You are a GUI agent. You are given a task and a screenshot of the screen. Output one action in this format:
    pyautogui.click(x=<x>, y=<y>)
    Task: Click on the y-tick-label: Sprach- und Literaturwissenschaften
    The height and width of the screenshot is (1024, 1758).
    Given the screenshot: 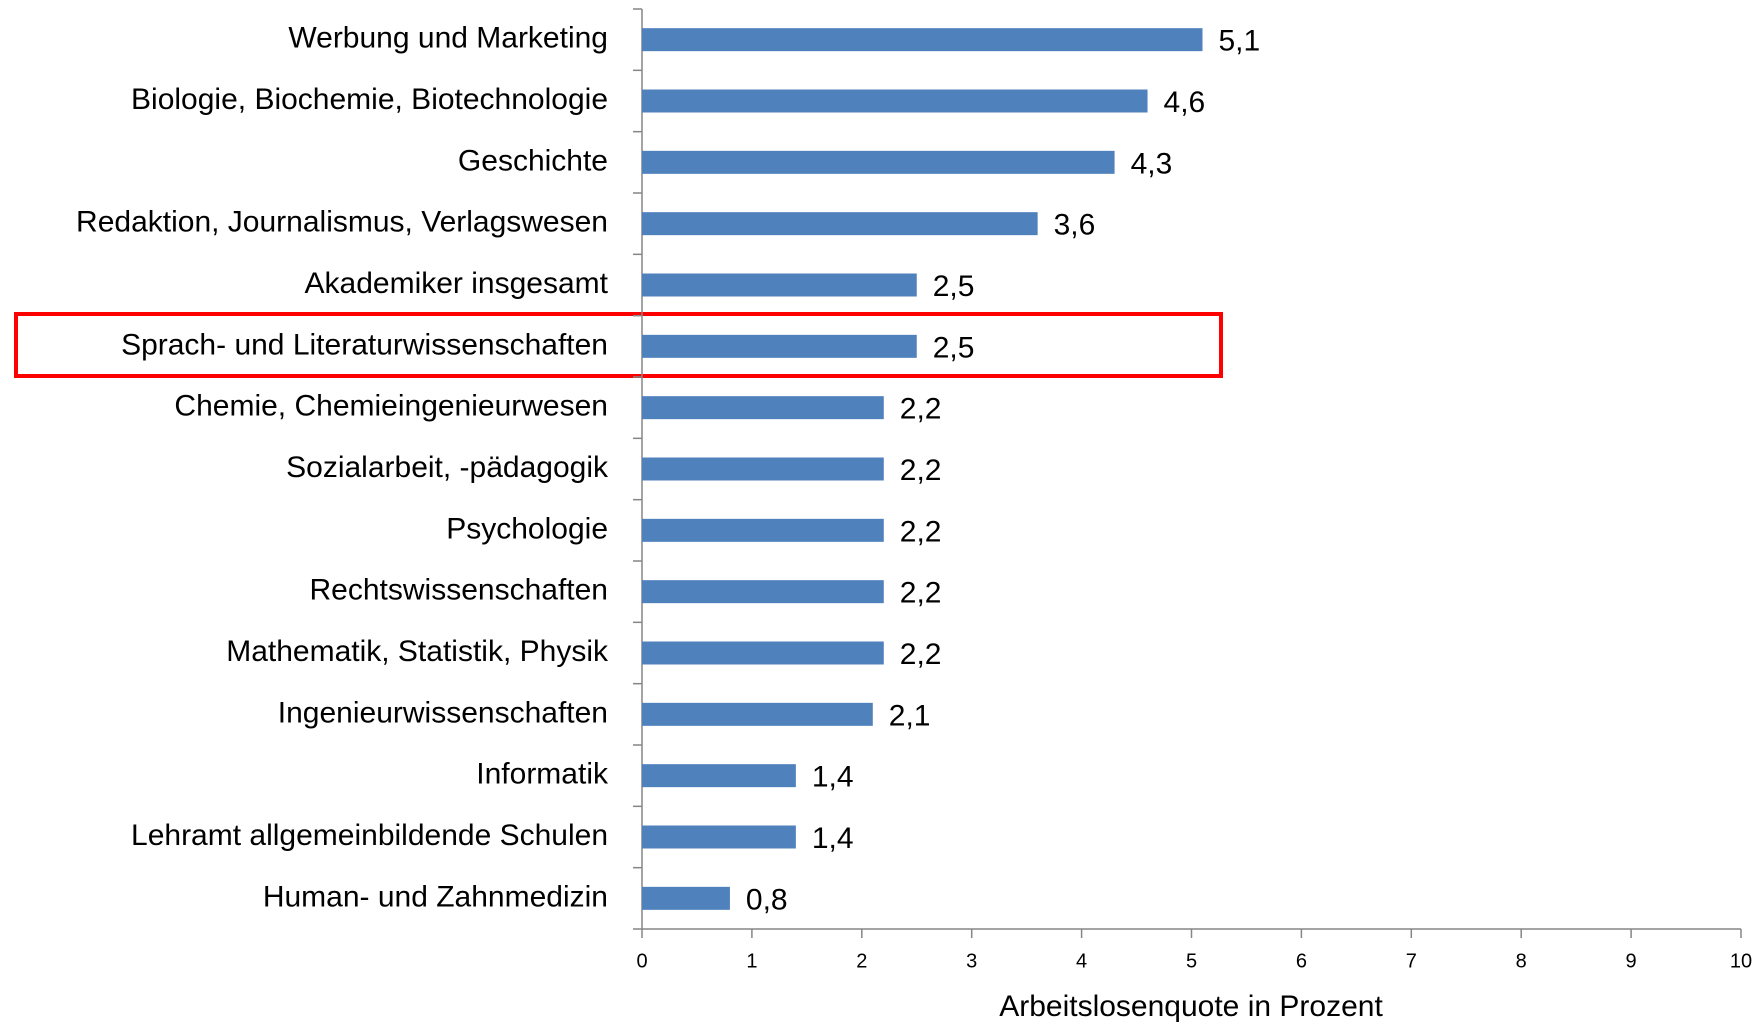 What is the action you would take?
    pyautogui.click(x=364, y=344)
    